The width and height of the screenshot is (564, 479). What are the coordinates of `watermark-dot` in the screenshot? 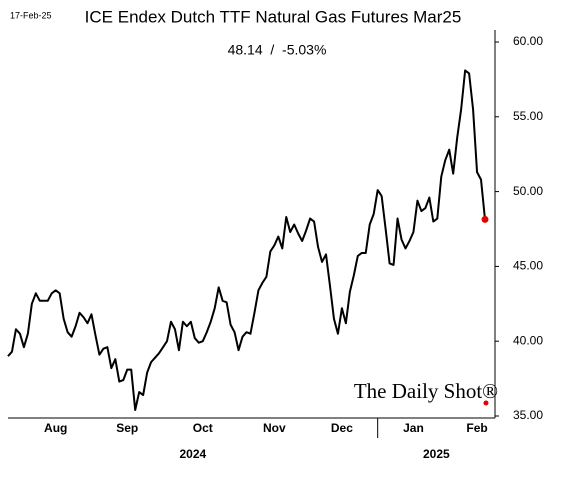 It's located at (486, 403).